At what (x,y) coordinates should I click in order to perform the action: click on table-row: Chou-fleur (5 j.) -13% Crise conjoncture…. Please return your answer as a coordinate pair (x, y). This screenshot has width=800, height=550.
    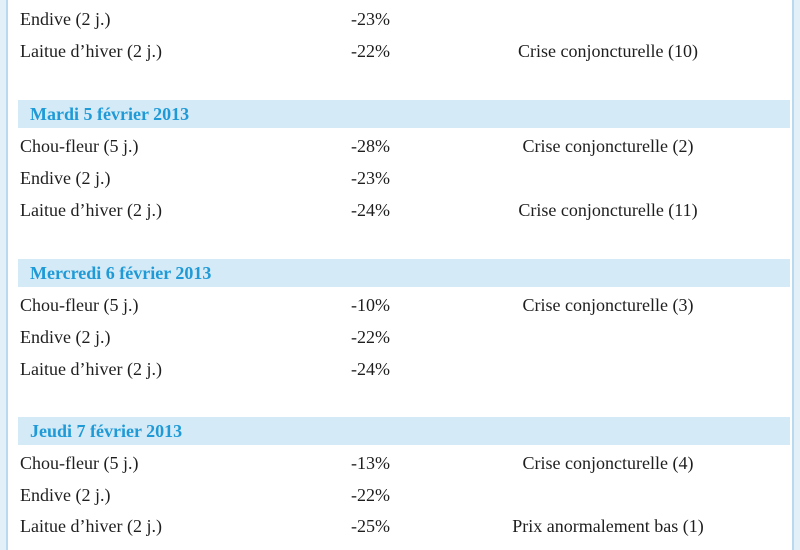
    Looking at the image, I should click on (400, 463).